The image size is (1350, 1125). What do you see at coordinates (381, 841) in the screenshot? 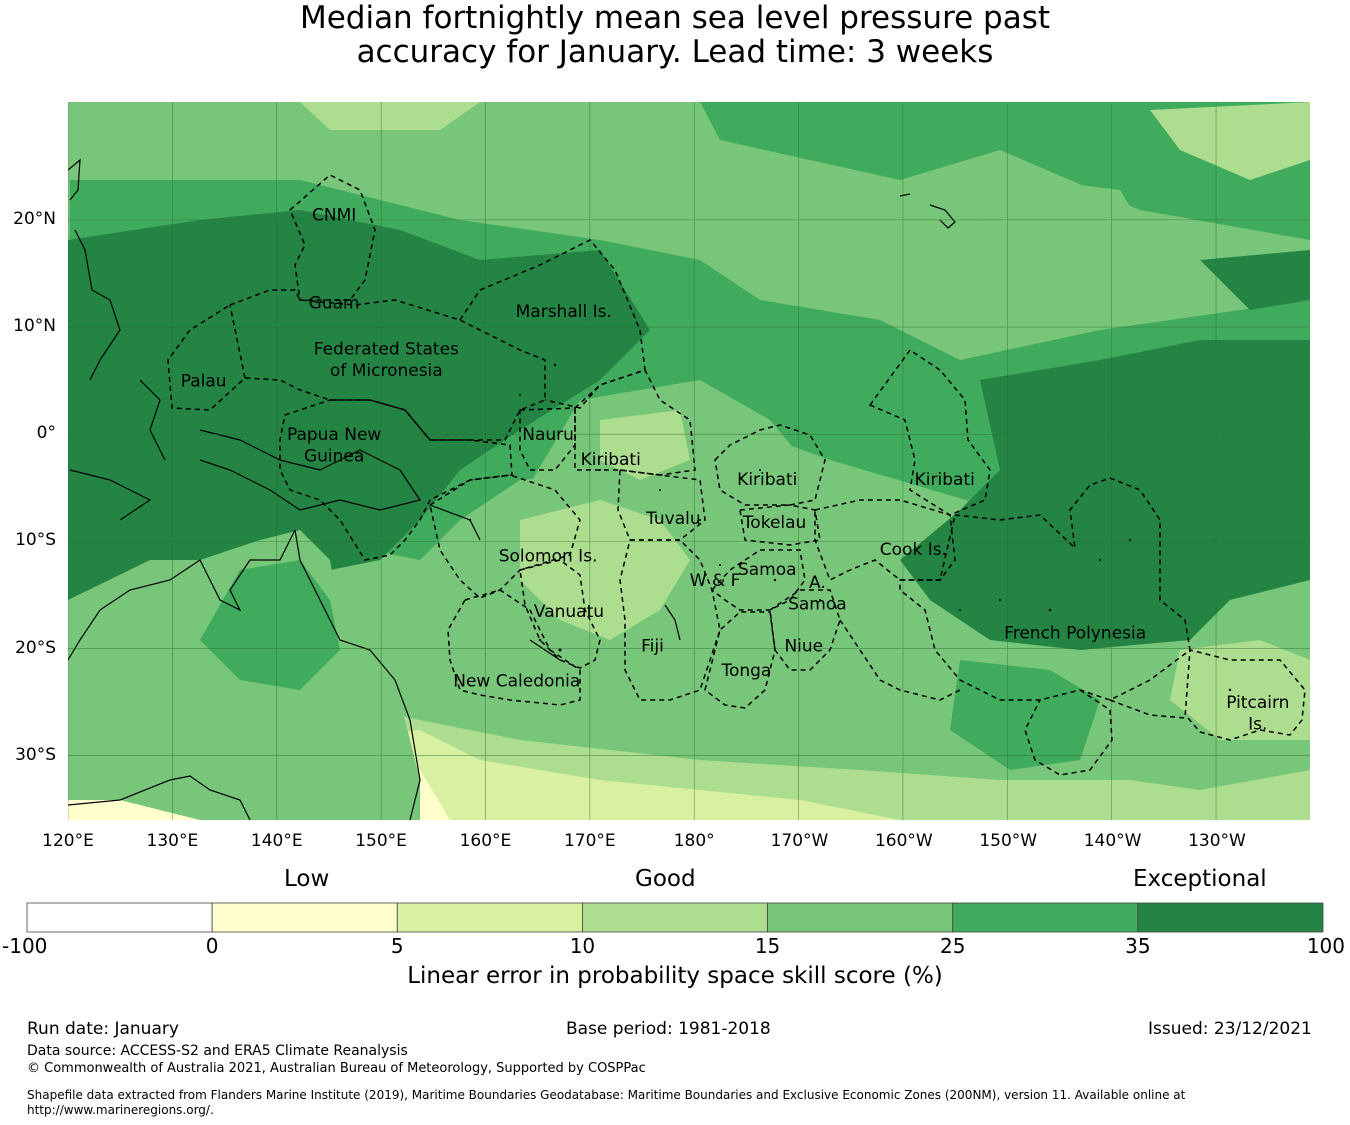
I see `longitude-tick-label: 150°E` at bounding box center [381, 841].